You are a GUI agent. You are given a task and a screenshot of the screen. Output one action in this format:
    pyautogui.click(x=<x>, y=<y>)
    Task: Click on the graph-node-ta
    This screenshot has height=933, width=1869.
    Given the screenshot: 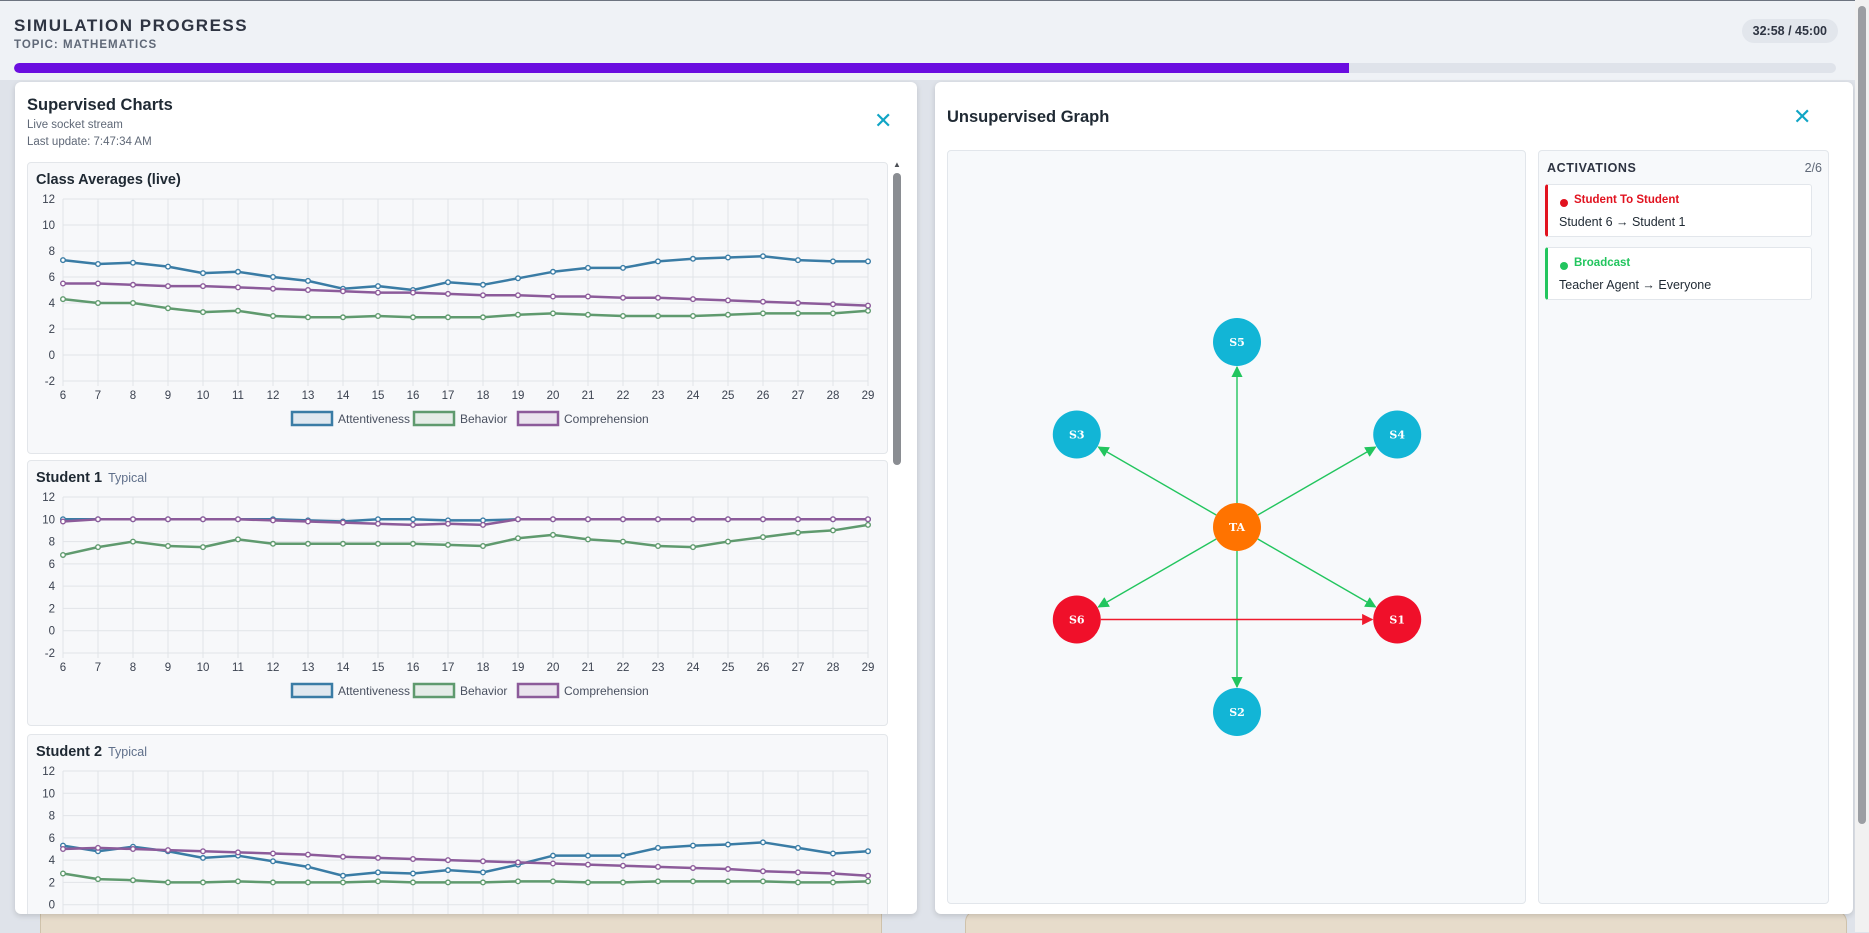 What is the action you would take?
    pyautogui.click(x=1237, y=527)
    